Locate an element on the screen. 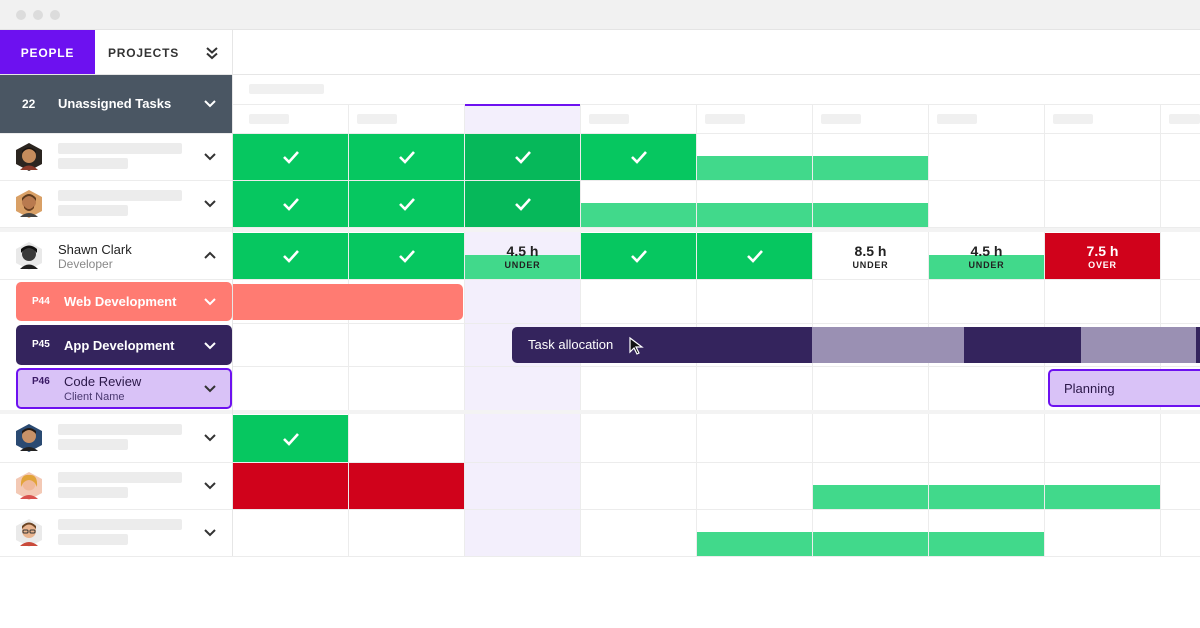 The height and width of the screenshot is (628, 1200). person-role: Developer is located at coordinates (85, 264).